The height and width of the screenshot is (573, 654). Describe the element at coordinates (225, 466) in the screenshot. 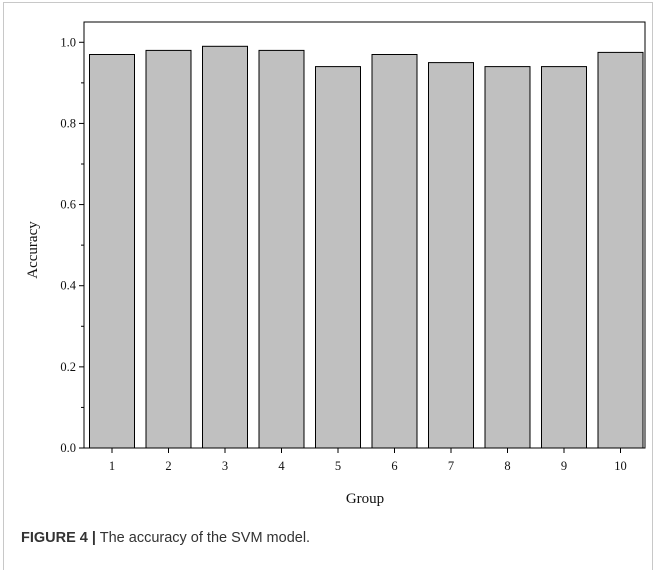

I see `x-tick-label-3: 3` at that location.